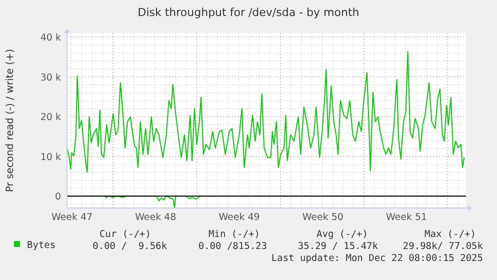  I want to click on y-tick-label: 0, so click(57, 197).